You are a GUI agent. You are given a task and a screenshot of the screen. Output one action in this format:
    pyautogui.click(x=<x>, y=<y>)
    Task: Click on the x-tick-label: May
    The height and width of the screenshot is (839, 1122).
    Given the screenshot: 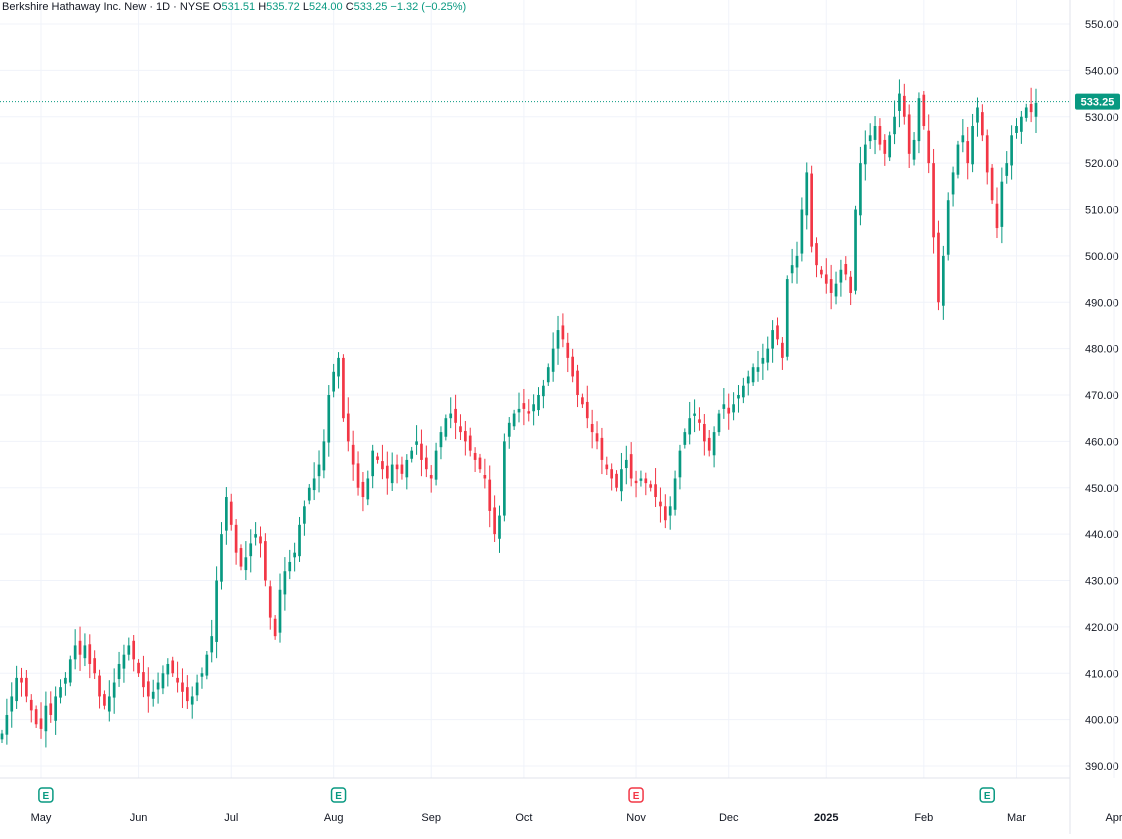 What is the action you would take?
    pyautogui.click(x=41, y=818)
    